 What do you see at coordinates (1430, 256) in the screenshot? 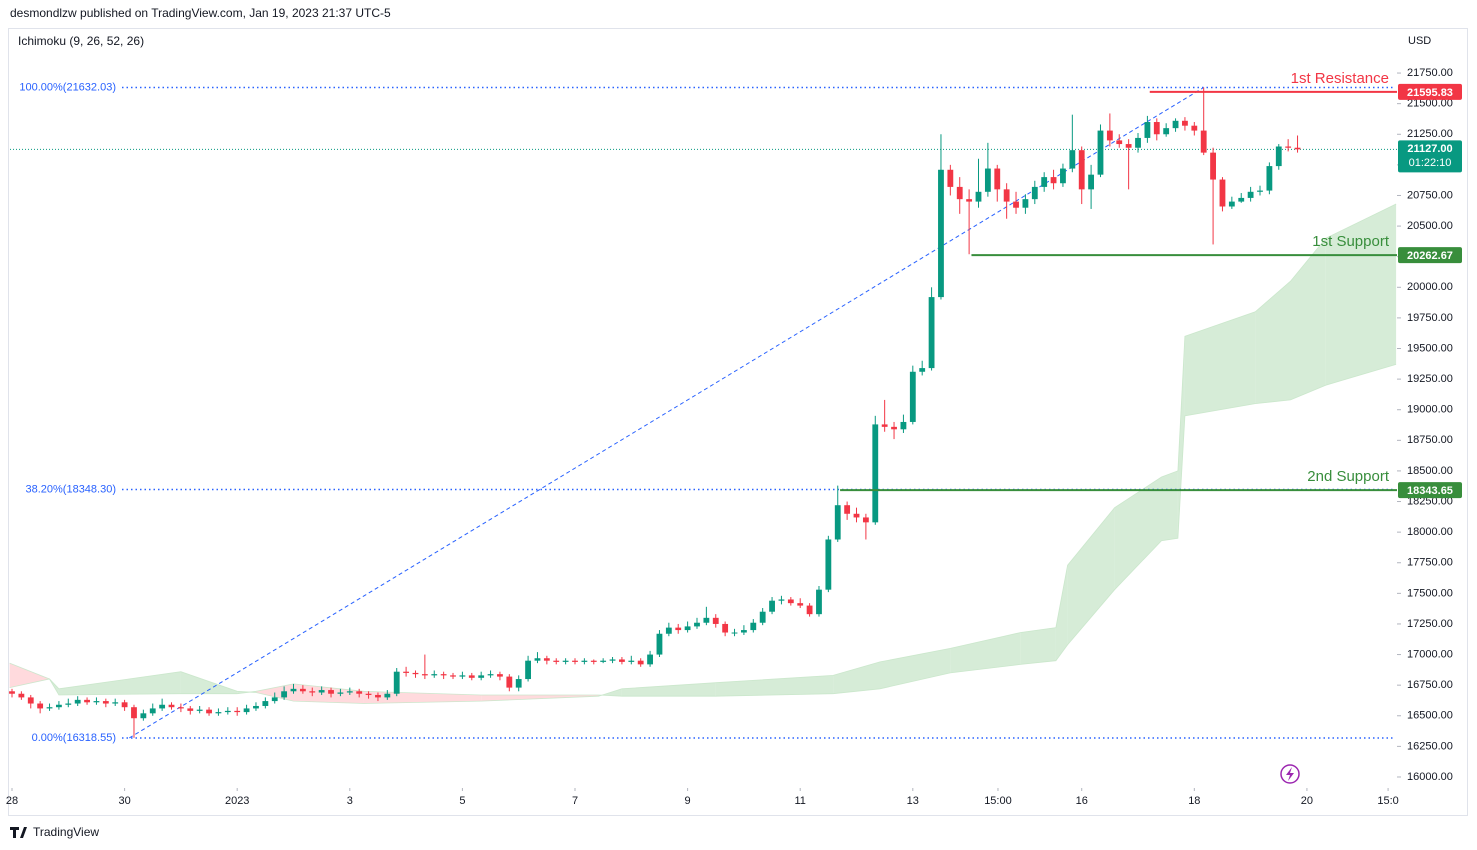
I see `level-value: 20262.67` at bounding box center [1430, 256].